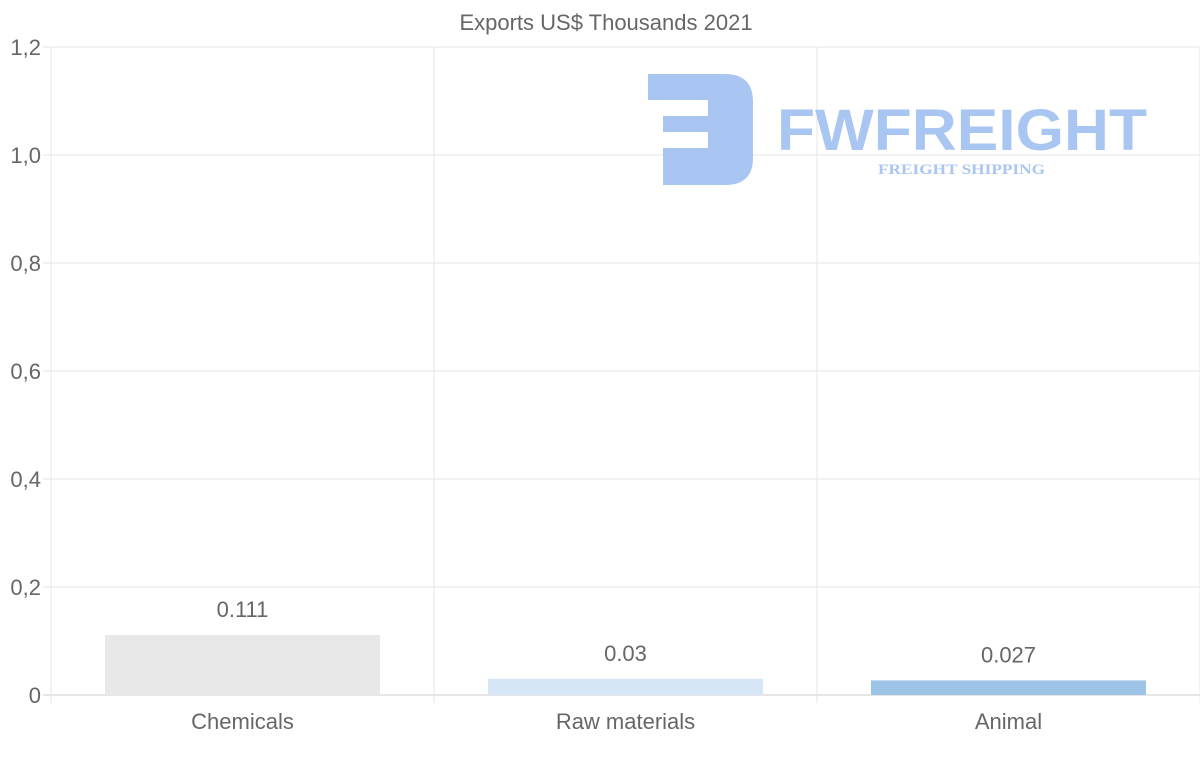  Describe the element at coordinates (25, 371) in the screenshot. I see `y-tick-label: 0,6` at that location.